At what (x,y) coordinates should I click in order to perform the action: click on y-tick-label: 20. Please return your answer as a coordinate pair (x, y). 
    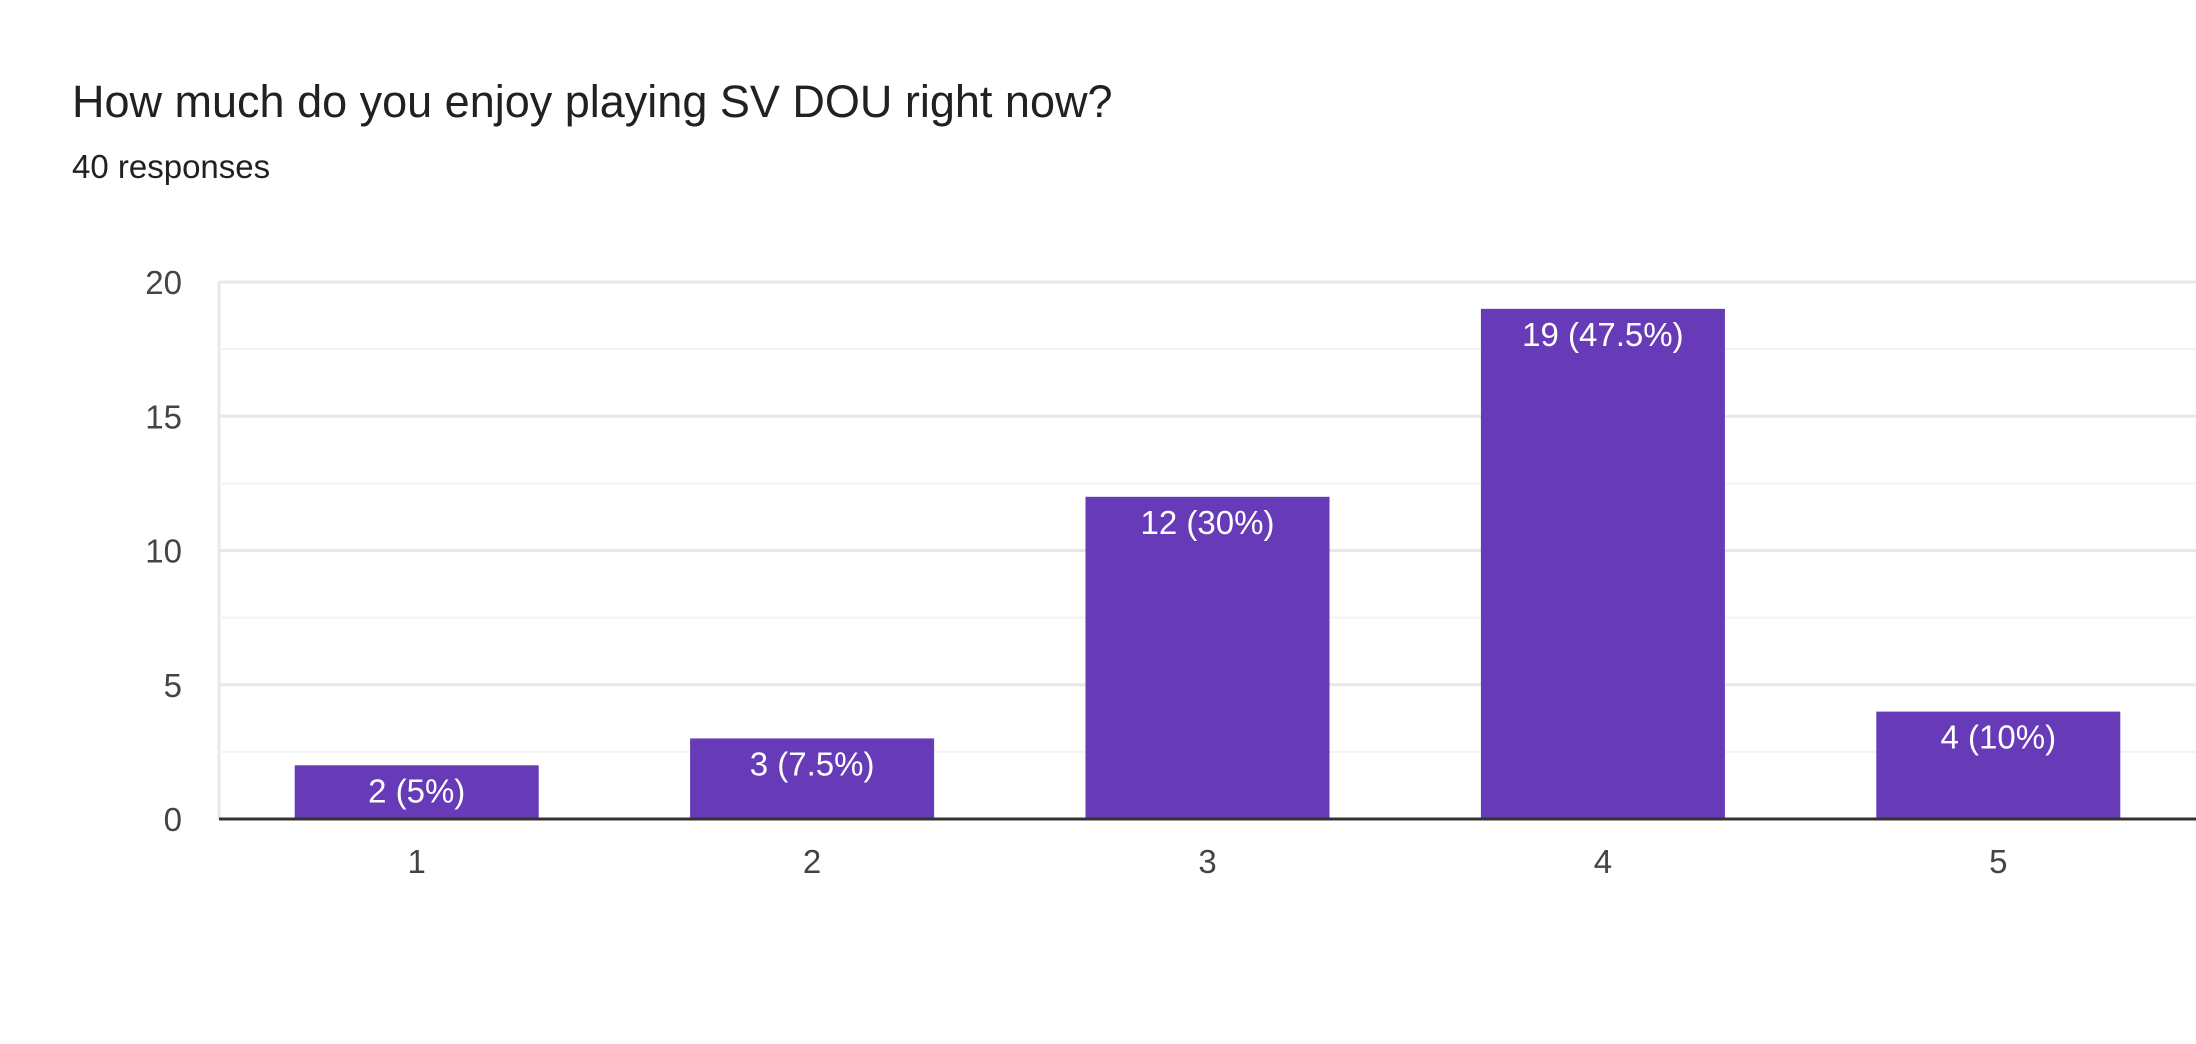
    Looking at the image, I should click on (163, 282).